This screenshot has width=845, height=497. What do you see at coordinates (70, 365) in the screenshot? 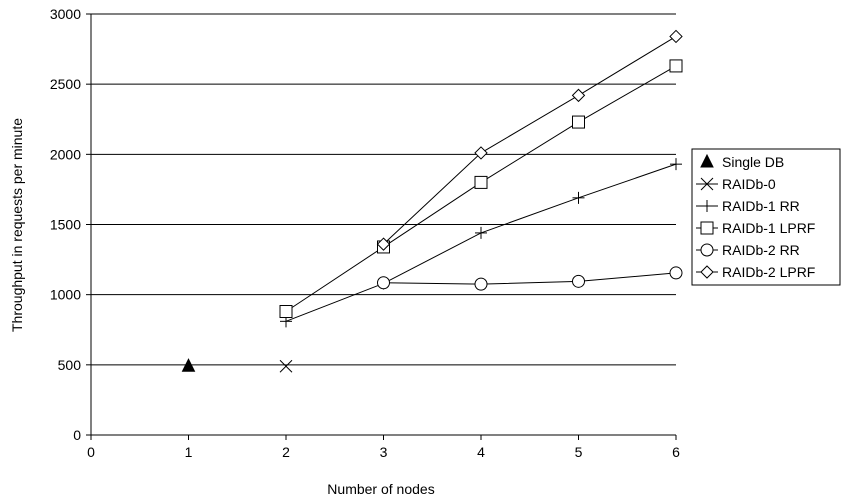
I see `y-tick-label: 500` at bounding box center [70, 365].